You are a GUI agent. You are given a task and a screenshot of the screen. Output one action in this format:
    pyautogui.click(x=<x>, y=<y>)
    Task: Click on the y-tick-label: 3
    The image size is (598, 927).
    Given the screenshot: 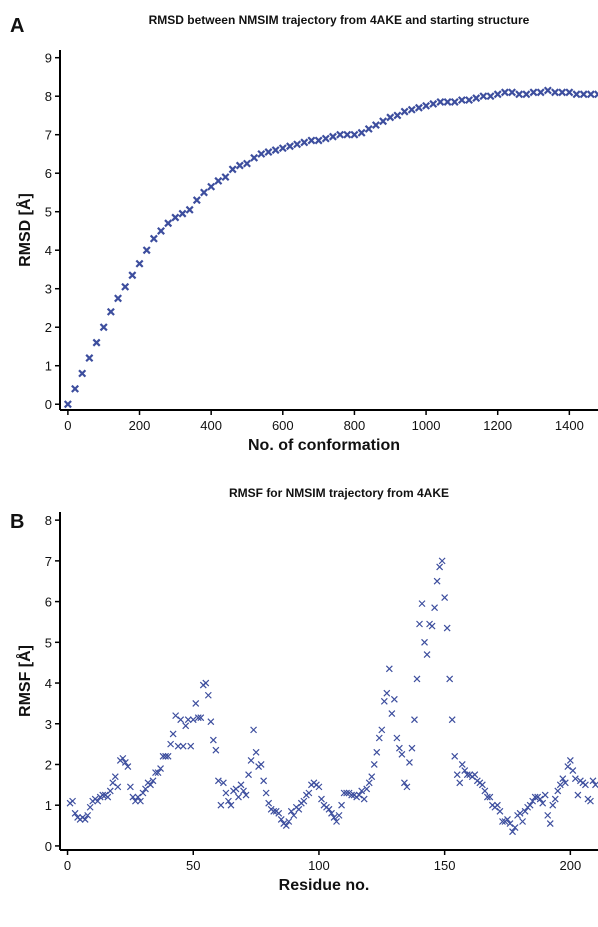 What is the action you would take?
    pyautogui.click(x=48, y=289)
    